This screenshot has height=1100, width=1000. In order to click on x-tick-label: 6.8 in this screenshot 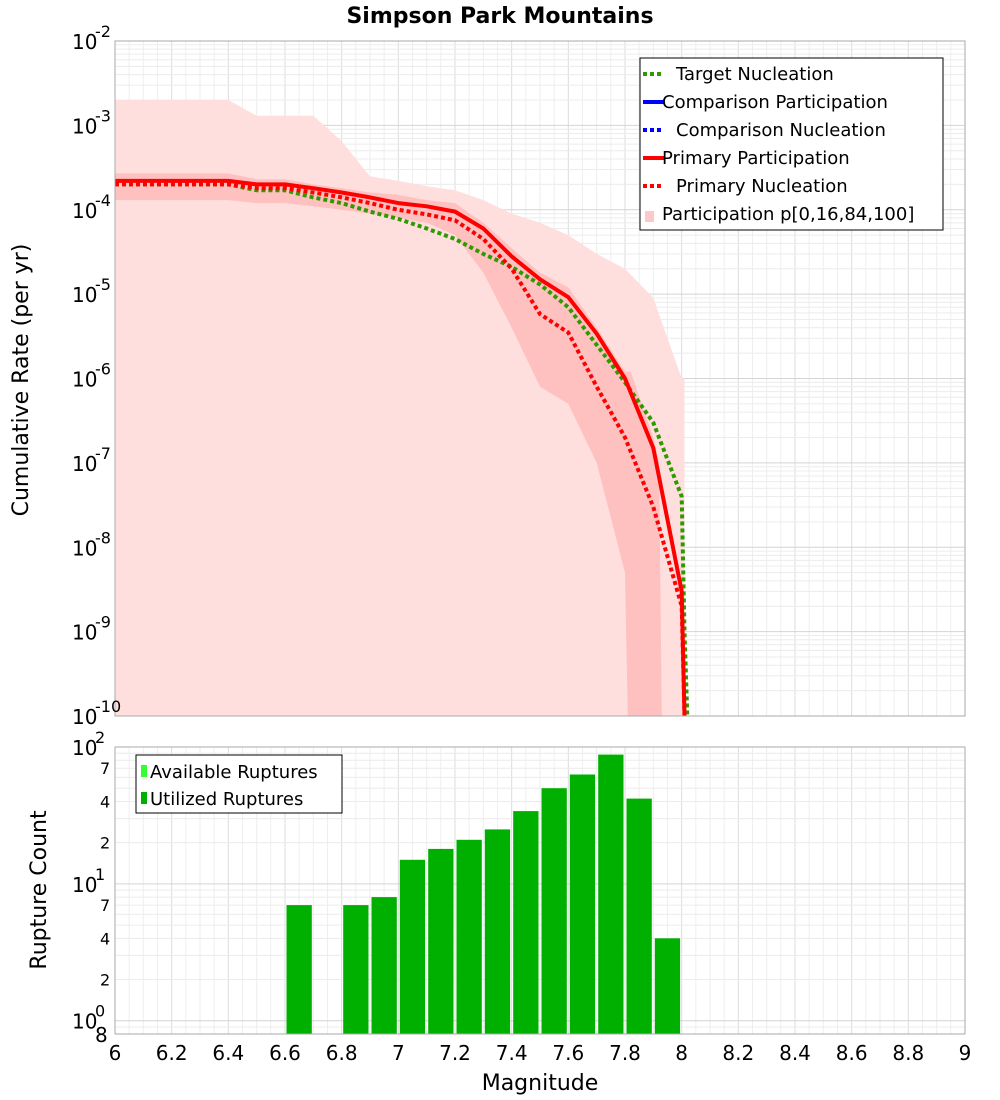, I will do `click(342, 1053)`.